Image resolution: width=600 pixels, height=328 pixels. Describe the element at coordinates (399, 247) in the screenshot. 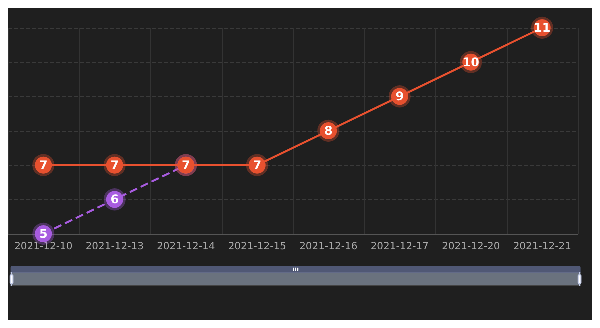

I see `x-tick-label: 2021-12-17` at that location.